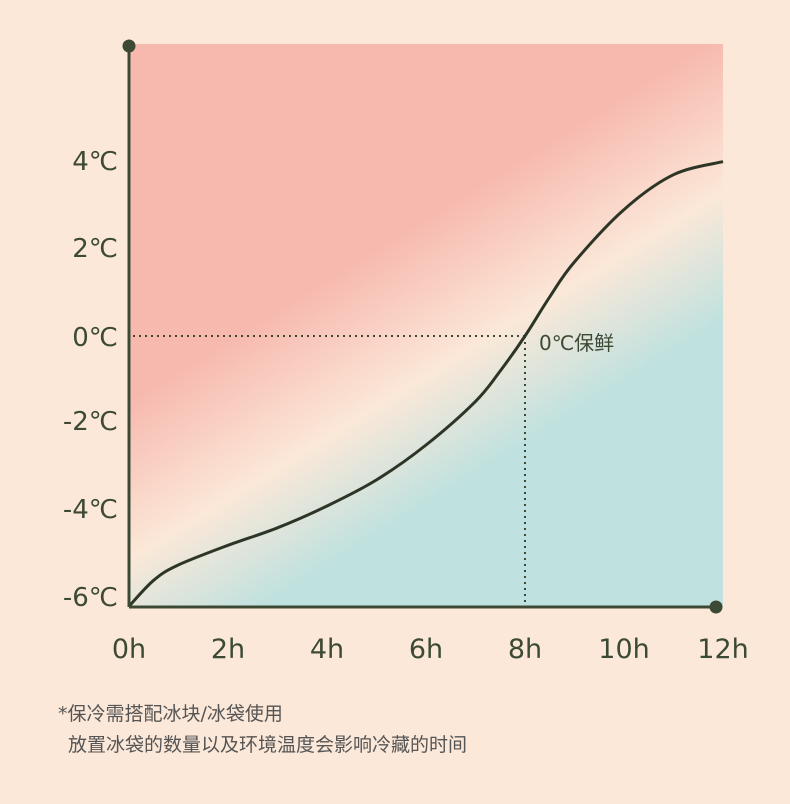 The width and height of the screenshot is (790, 804). Describe the element at coordinates (525, 649) in the screenshot. I see `x-tick-label: 8h` at that location.